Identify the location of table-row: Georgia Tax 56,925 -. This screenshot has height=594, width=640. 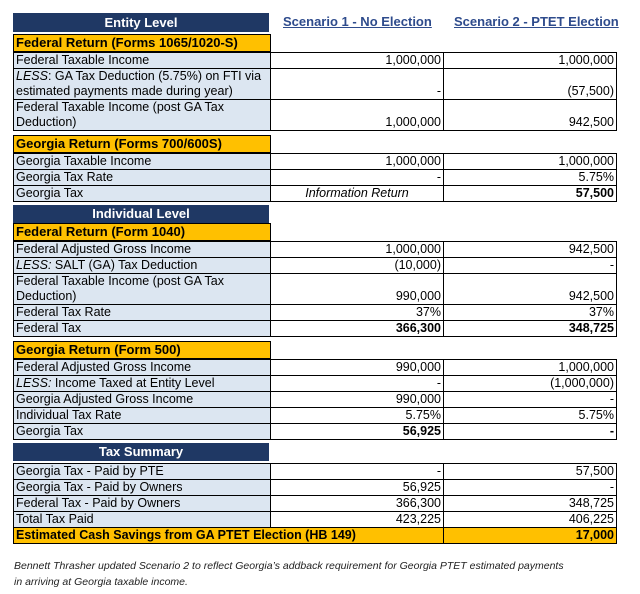
(315, 431).